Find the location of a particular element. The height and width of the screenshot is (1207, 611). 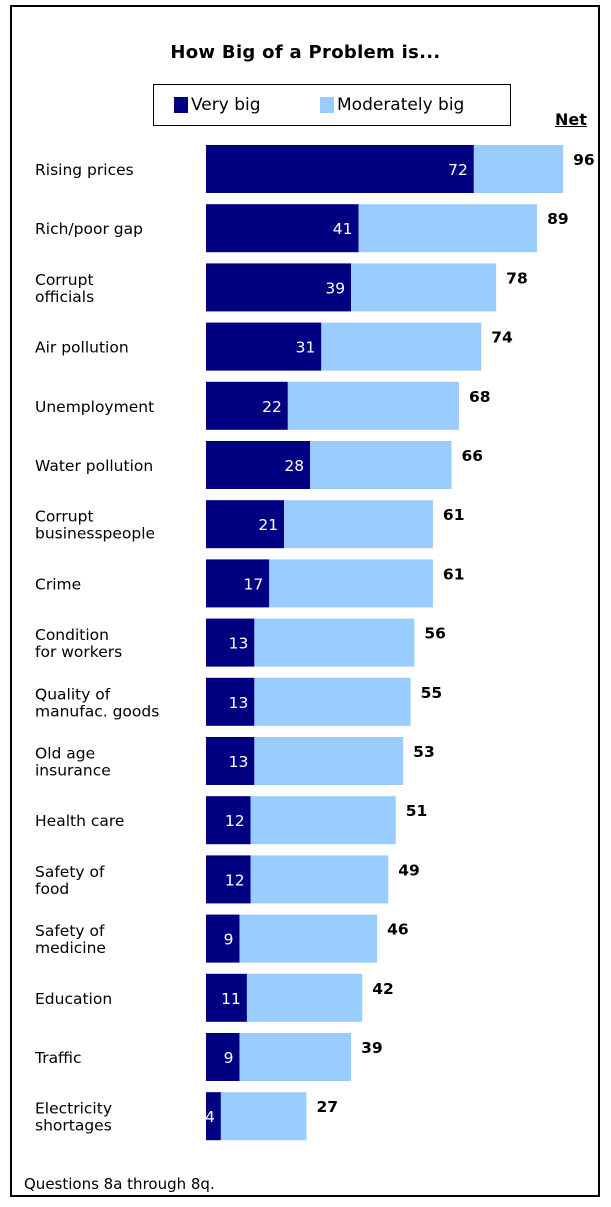

category-label: Quality of manufac. goods is located at coordinates (97, 702).